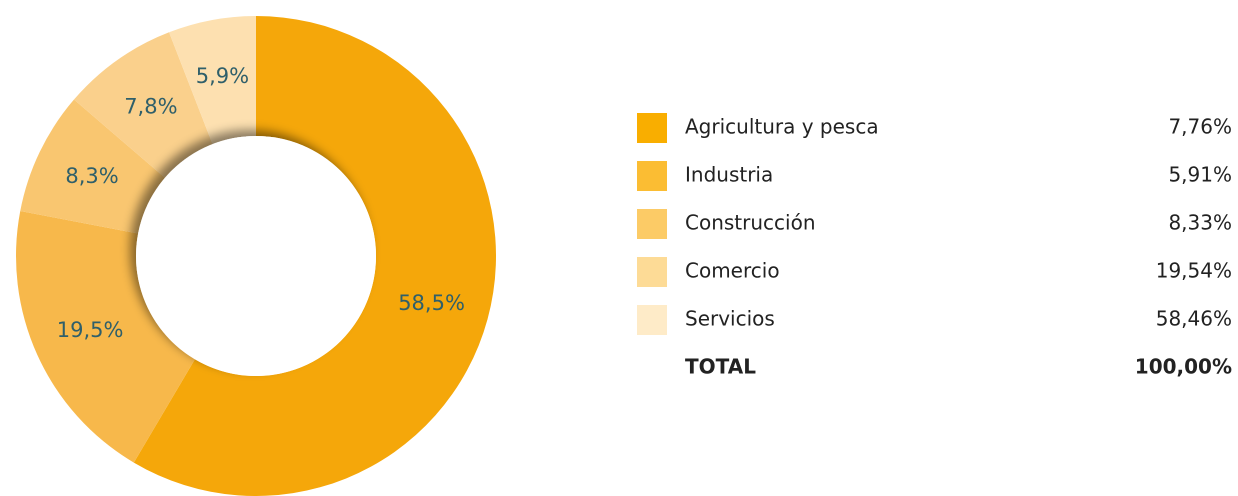 The width and height of the screenshot is (1238, 496). What do you see at coordinates (90, 330) in the screenshot?
I see `slice-label: 19,5%` at bounding box center [90, 330].